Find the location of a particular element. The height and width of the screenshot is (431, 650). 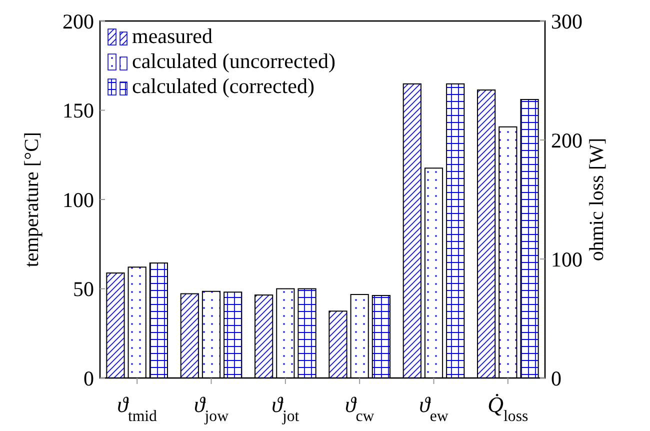

y2-tick-label: 0 is located at coordinates (556, 378).